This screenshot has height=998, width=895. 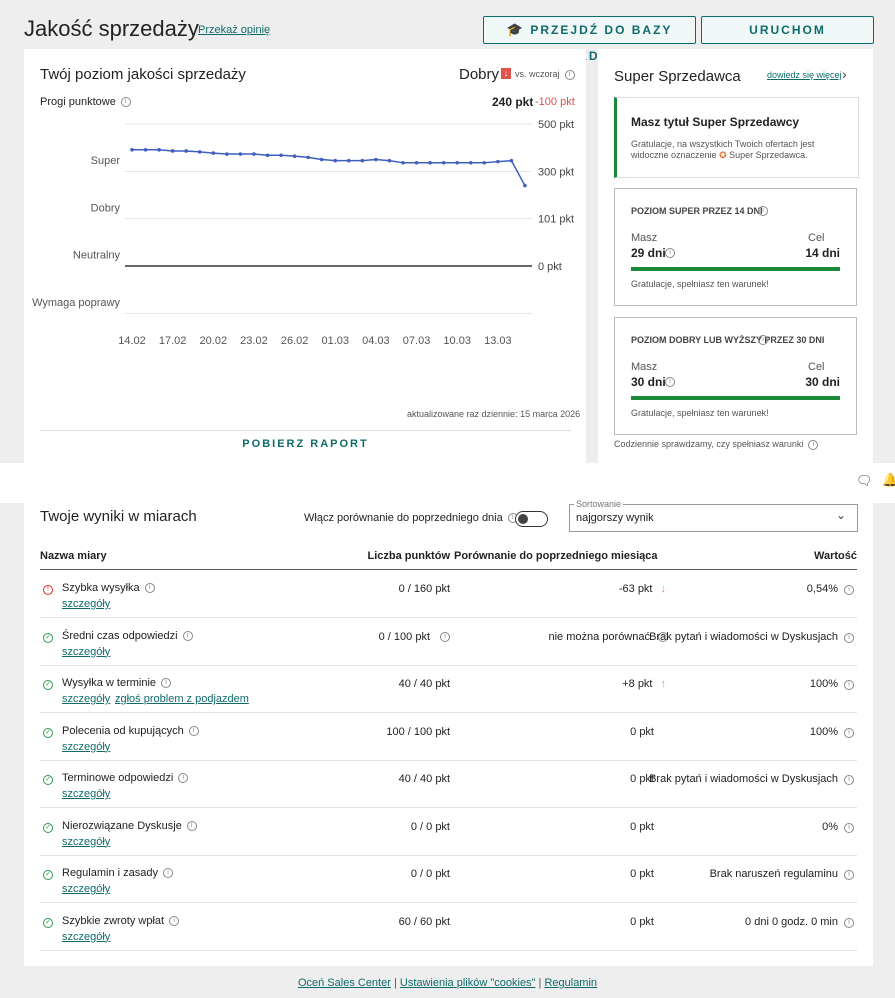 What do you see at coordinates (822, 382) in the screenshot?
I see `goal-value: 30 dni` at bounding box center [822, 382].